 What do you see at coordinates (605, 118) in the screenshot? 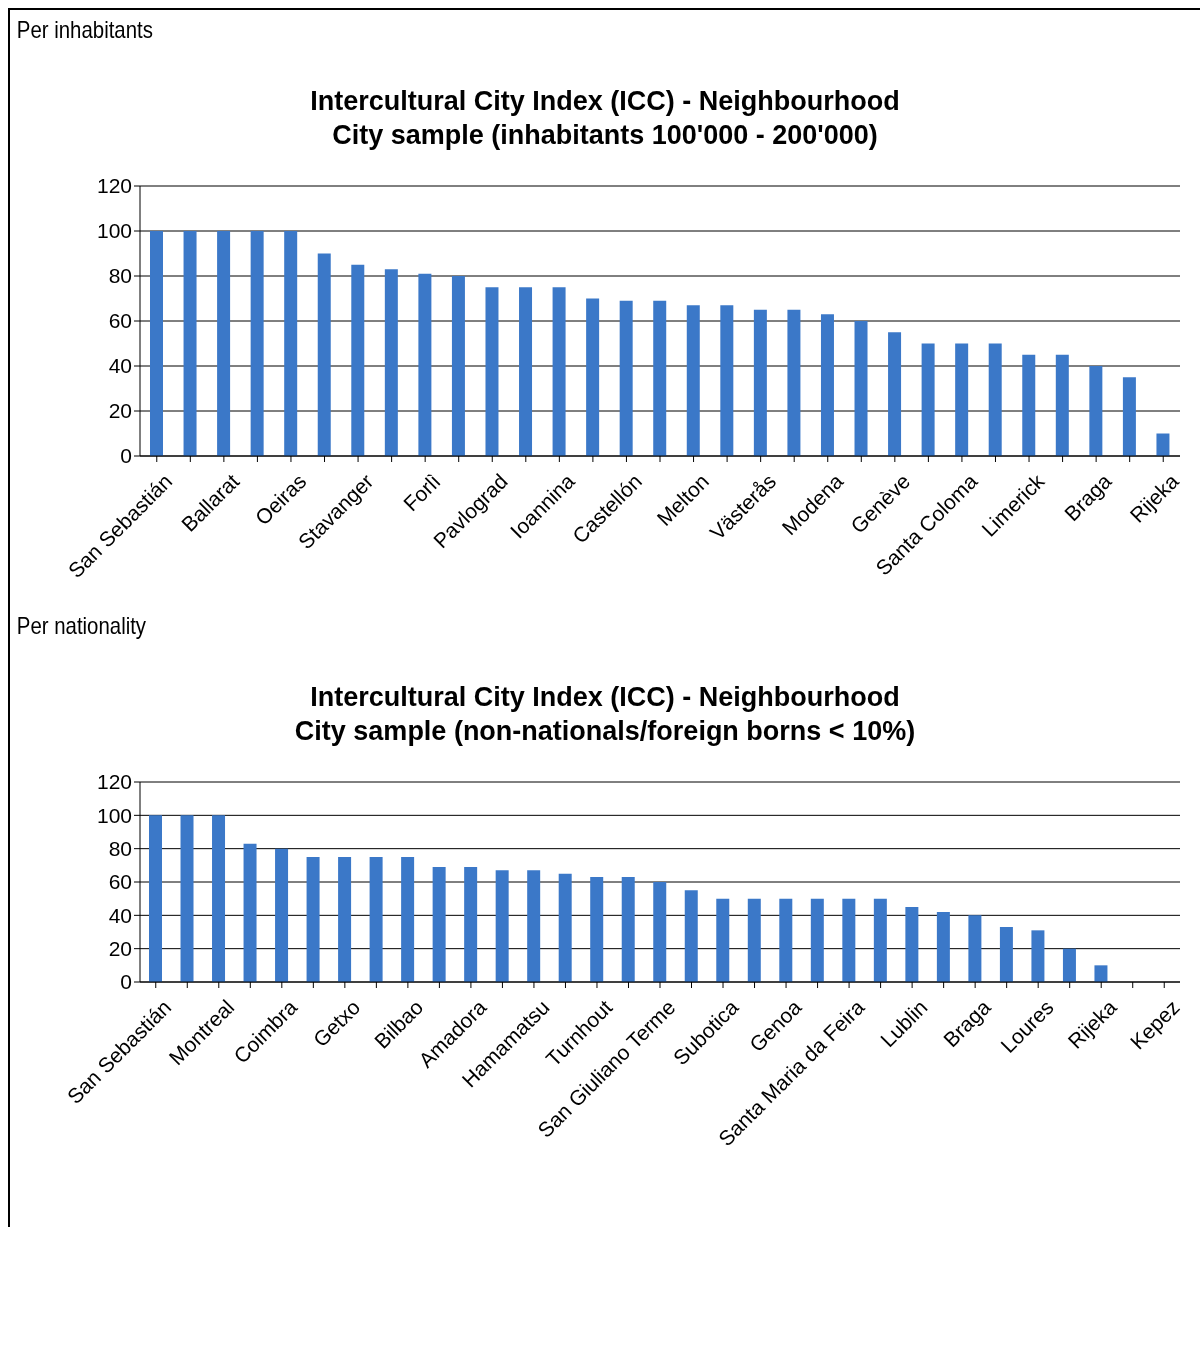
I see `chart-title: Intercultural City Index (ICC) - Neighbourhood City sample (inhabitants 100'000 - 200'000)` at bounding box center [605, 118].